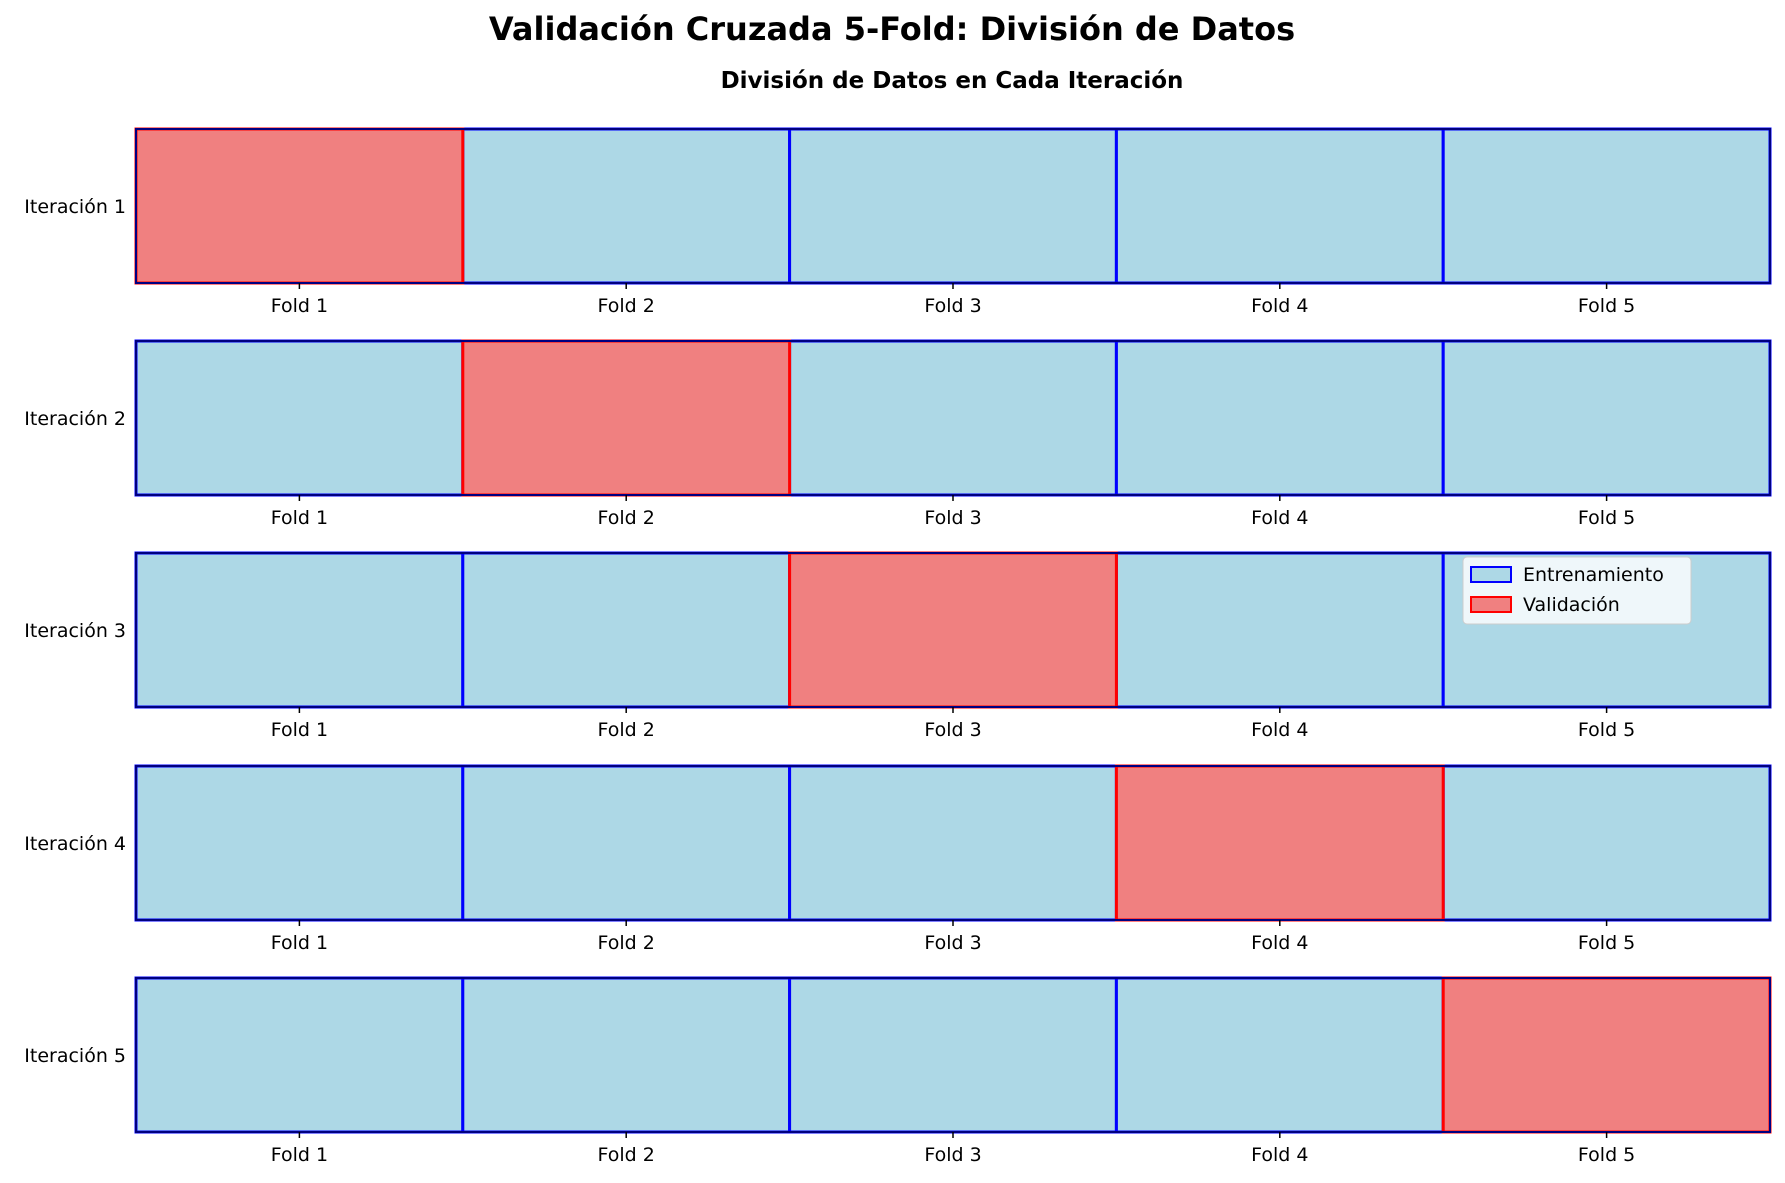 This screenshot has width=1785, height=1183. What do you see at coordinates (1571, 605) in the screenshot?
I see `legend-label-validation: Validación` at bounding box center [1571, 605].